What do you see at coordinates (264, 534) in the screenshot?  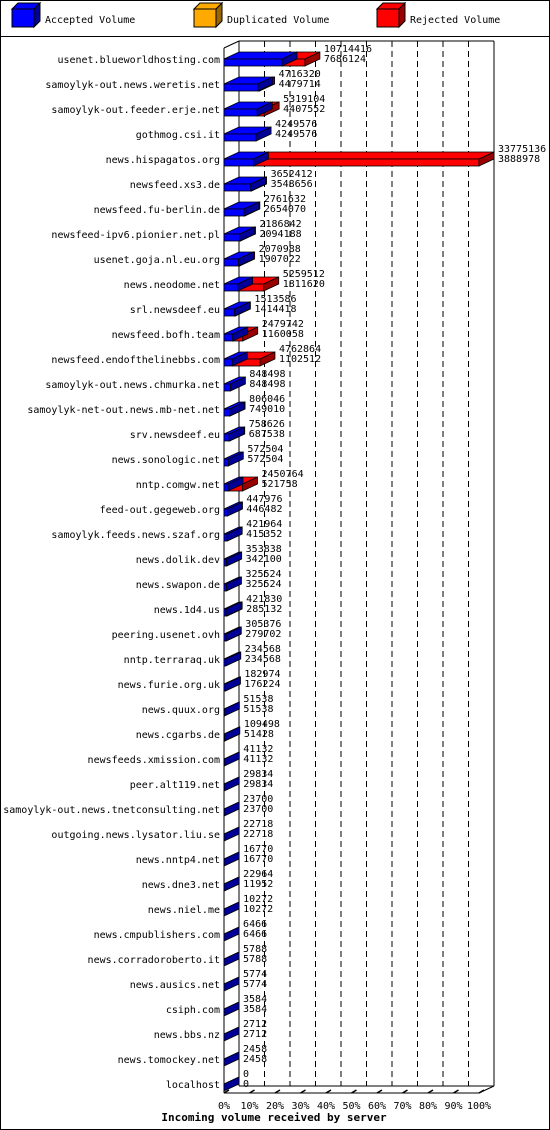 I see `value-label-accepted: 415352` at bounding box center [264, 534].